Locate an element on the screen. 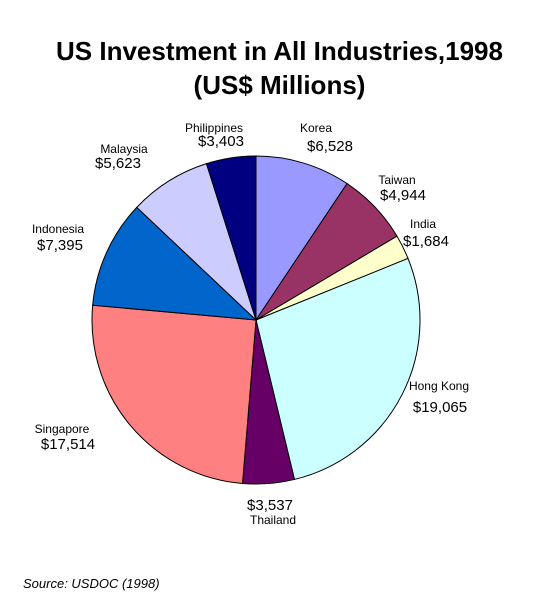  slice-value-taiwan: $4,944 is located at coordinates (403, 195).